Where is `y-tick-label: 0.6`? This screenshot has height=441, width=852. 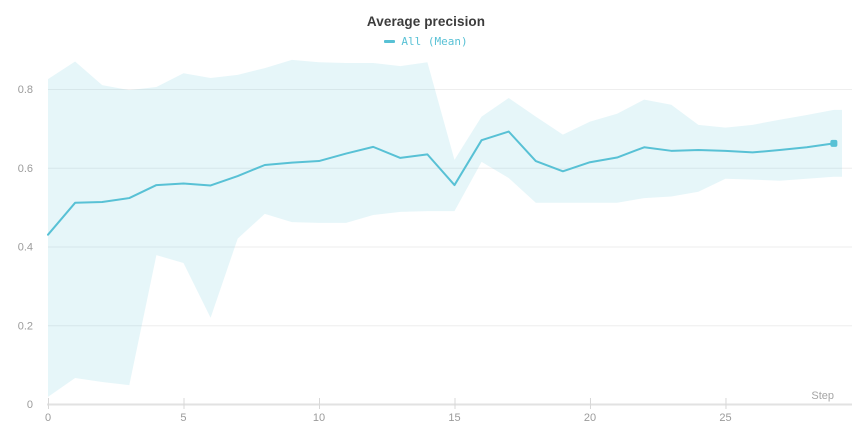
y-tick-label: 0.6 is located at coordinates (25, 169).